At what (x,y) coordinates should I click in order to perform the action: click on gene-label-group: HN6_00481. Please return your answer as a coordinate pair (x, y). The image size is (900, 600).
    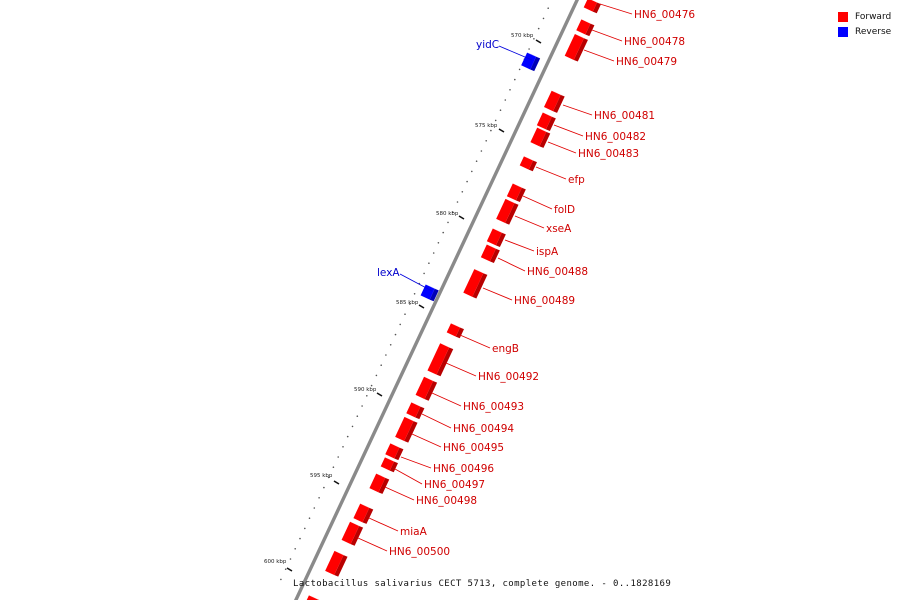
    Looking at the image, I should click on (608, 113).